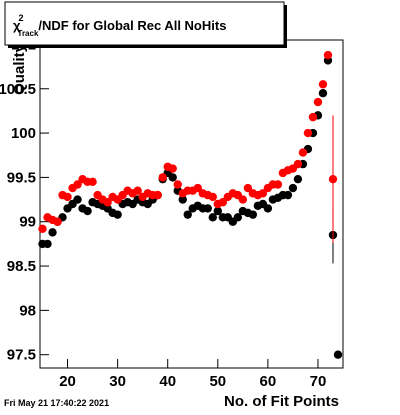 This screenshot has width=400, height=415. I want to click on title-box: χ2 Track/NDF for Global Rec All NoHits, so click(145, 24).